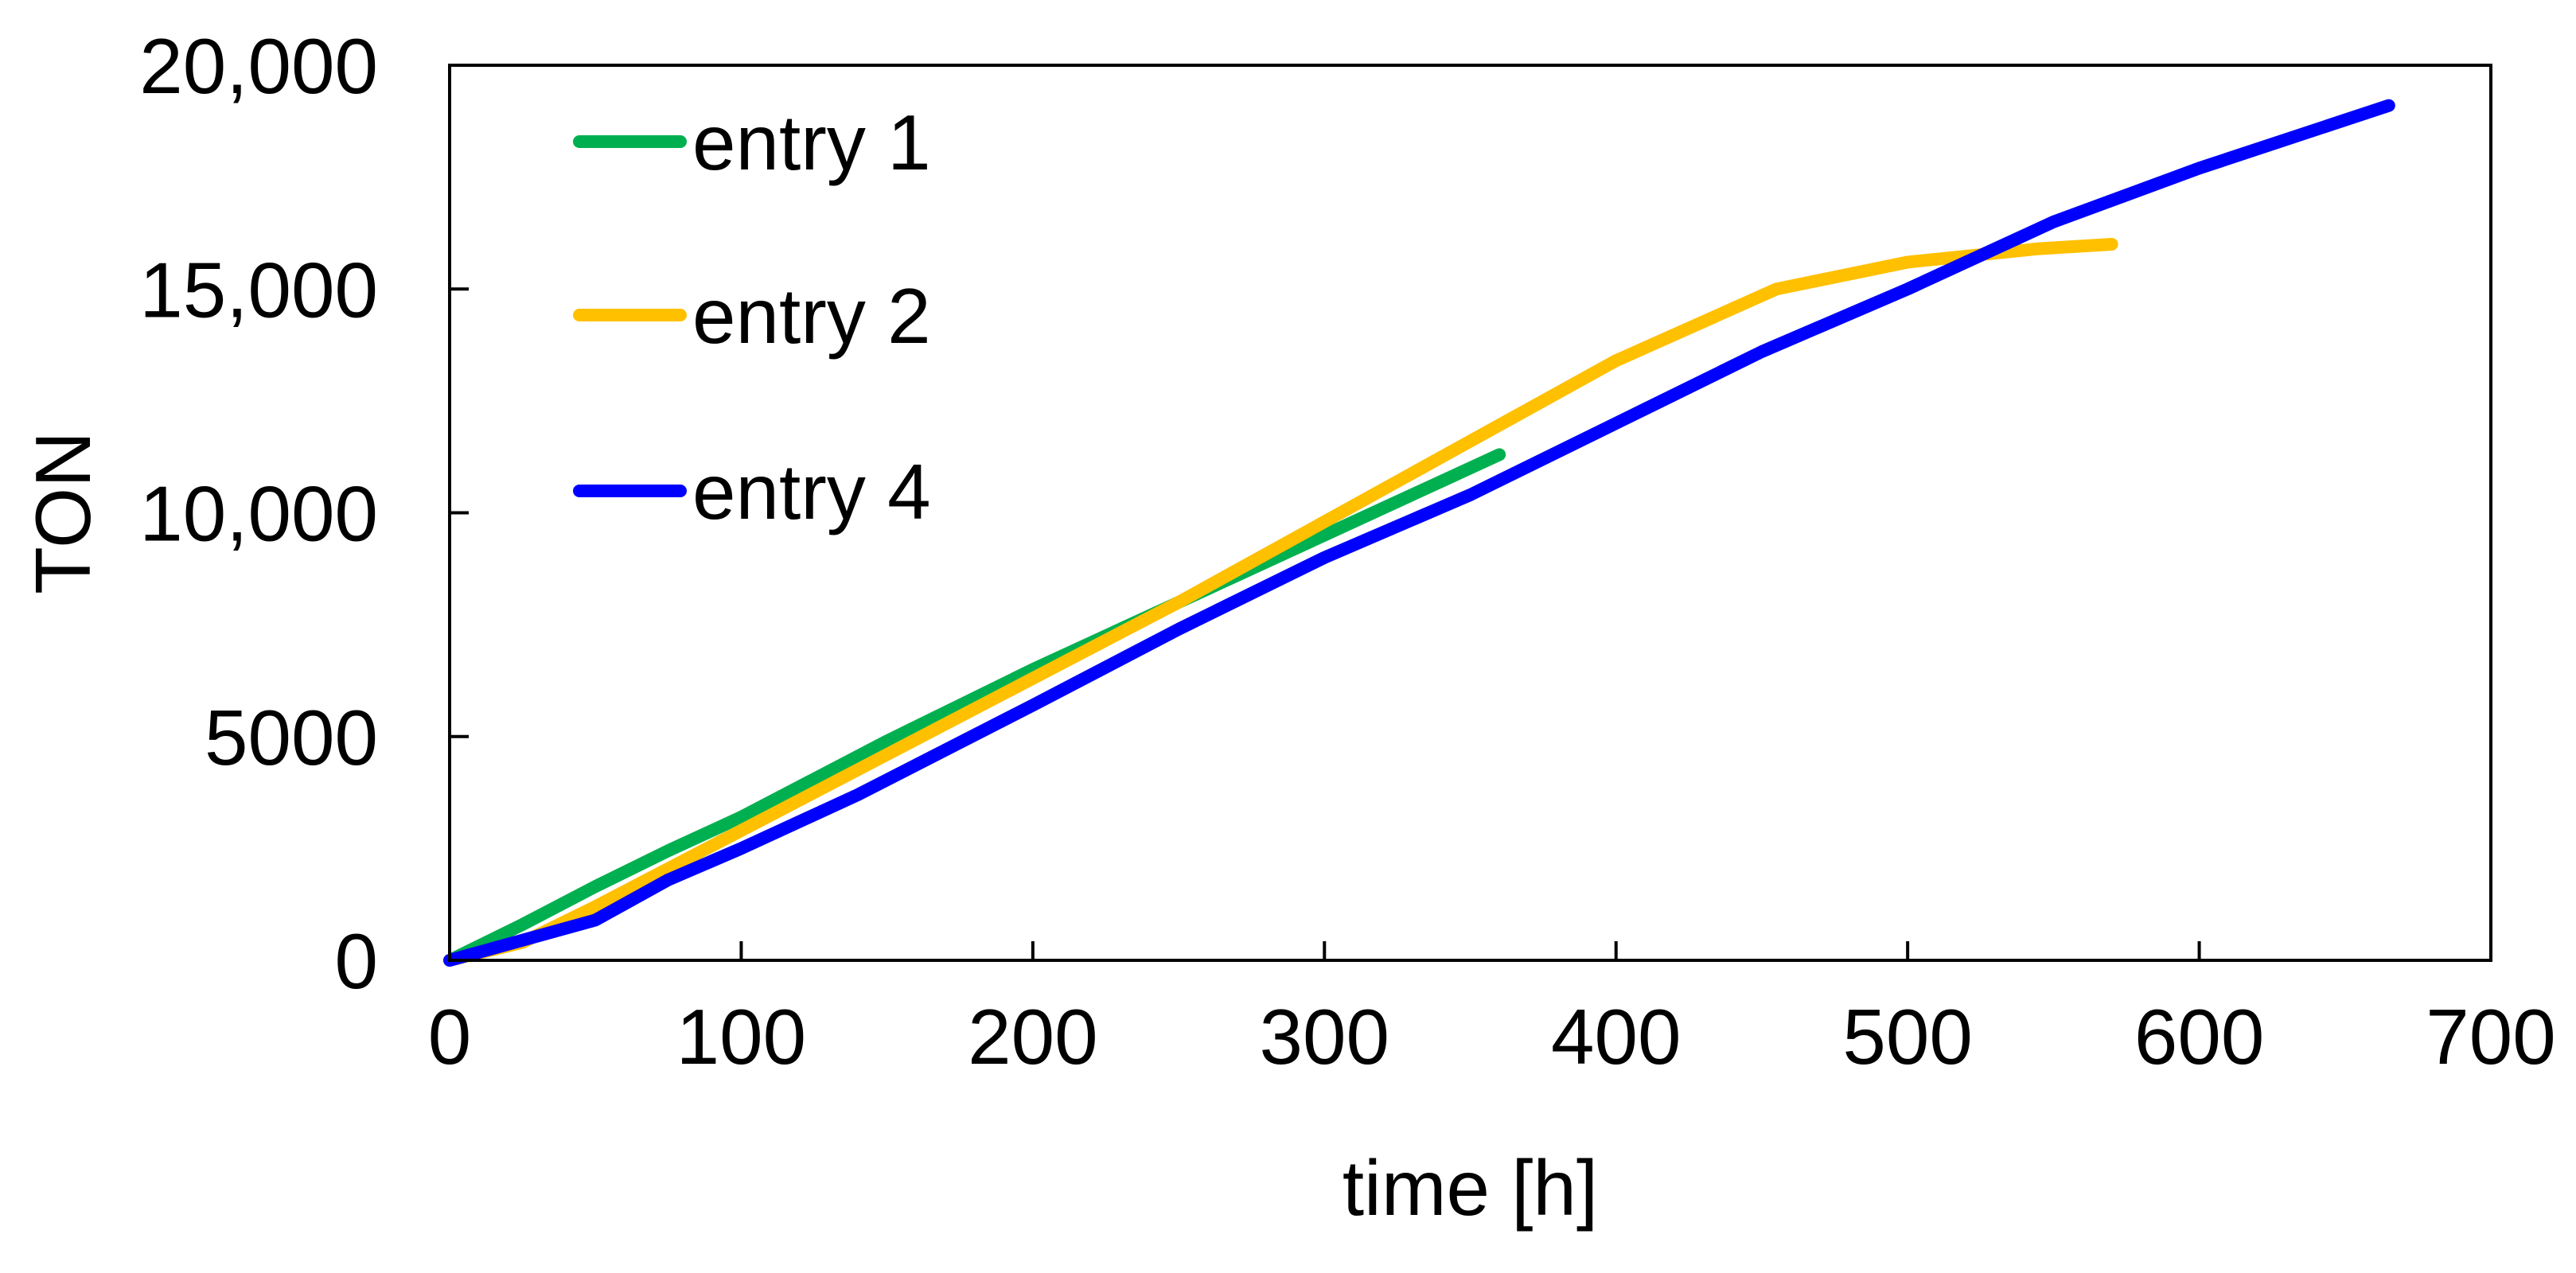 The image size is (2576, 1273). I want to click on x-tick-label: 500, so click(1908, 1036).